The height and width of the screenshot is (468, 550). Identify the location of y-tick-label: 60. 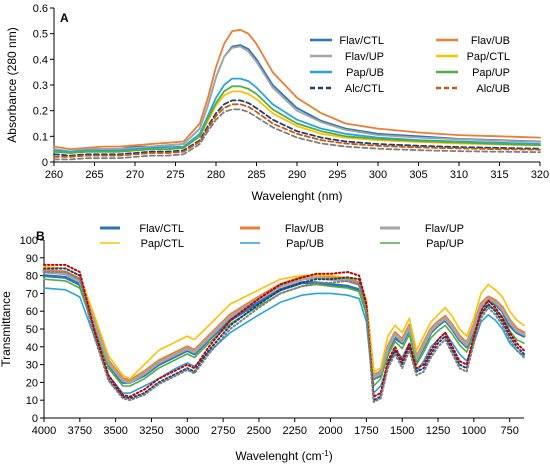
(32, 312).